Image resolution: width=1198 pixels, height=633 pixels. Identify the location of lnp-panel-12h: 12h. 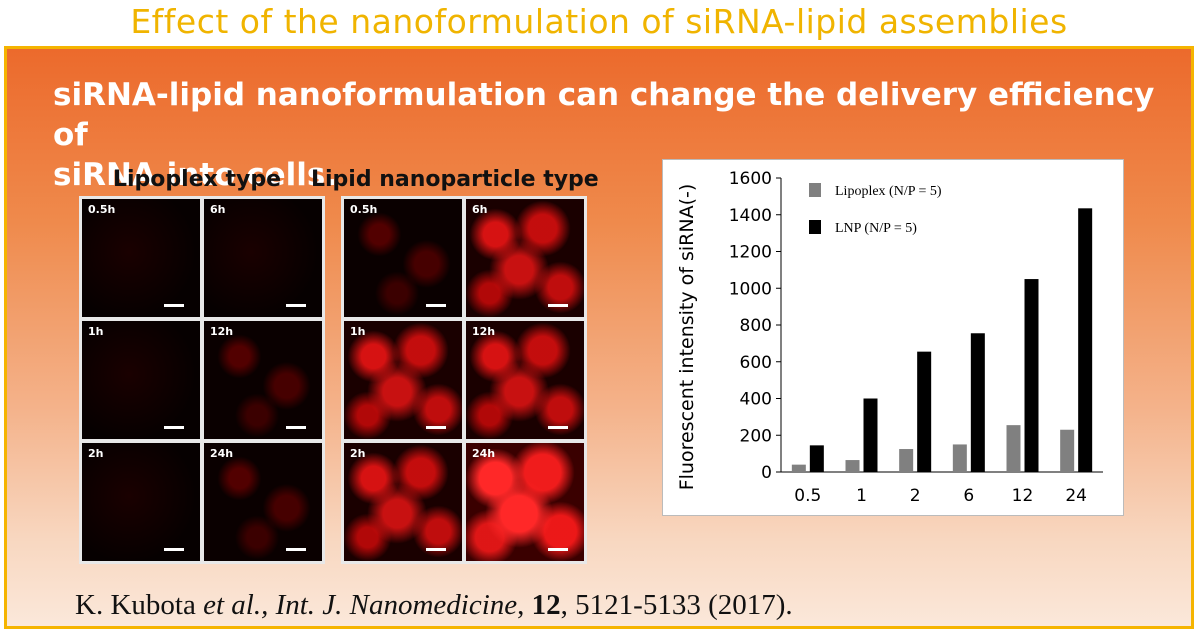
(525, 380).